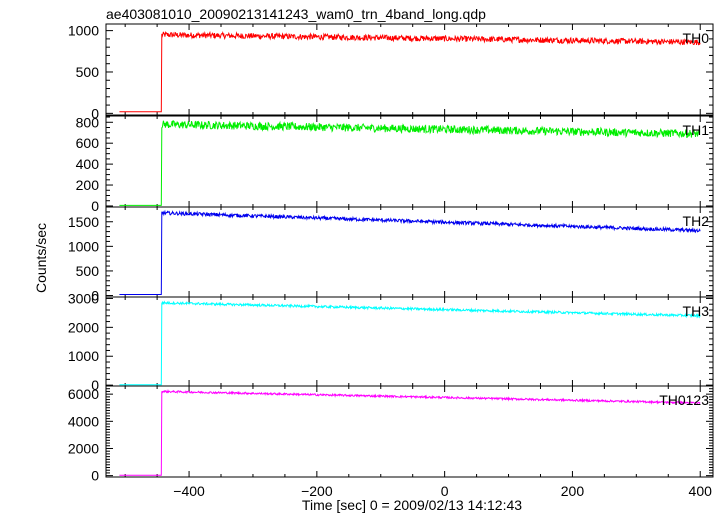 The width and height of the screenshot is (723, 516). Describe the element at coordinates (88, 164) in the screenshot. I see `y-tick-label: 400` at that location.